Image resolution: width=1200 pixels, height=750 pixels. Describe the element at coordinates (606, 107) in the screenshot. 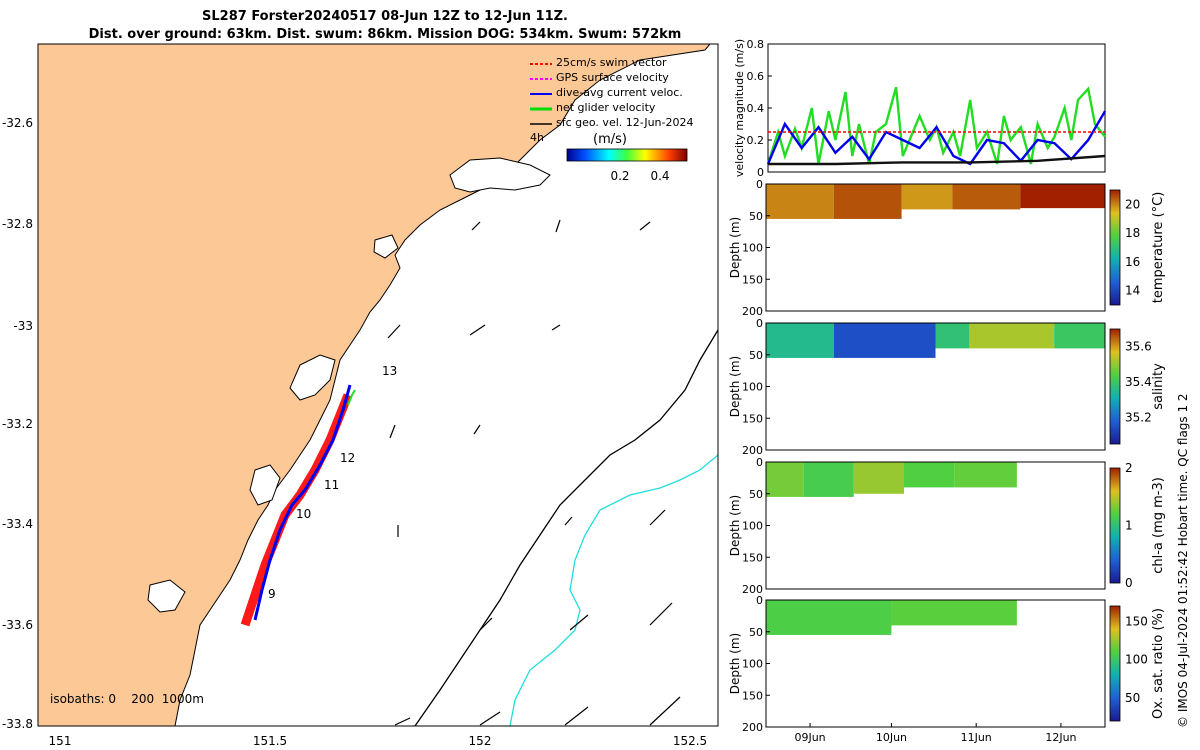

I see `legend-label-net: net glider velocity` at that location.